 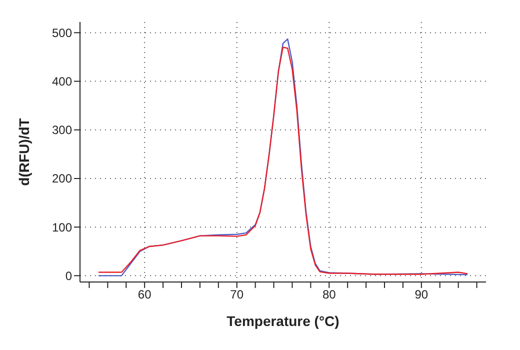 What do you see at coordinates (62, 227) in the screenshot?
I see `y-tick-label: 100` at bounding box center [62, 227].